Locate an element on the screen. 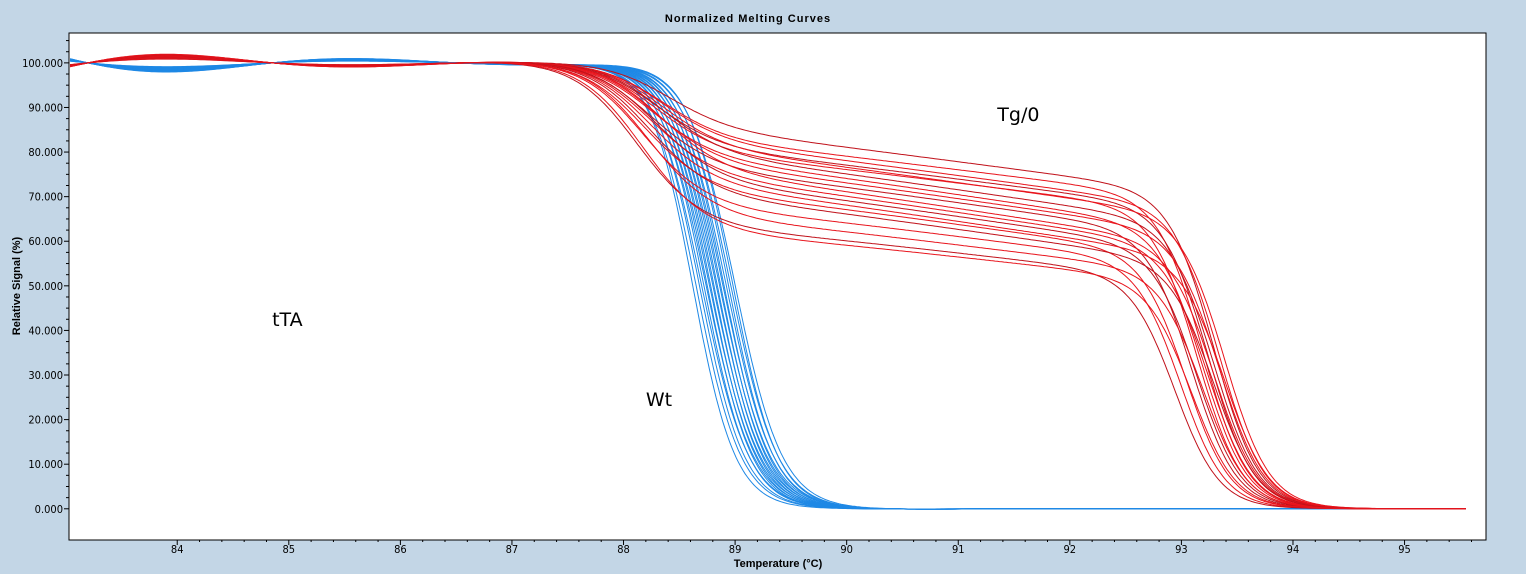 This screenshot has width=1526, height=574. y-axis-label: Relative Signal (%) is located at coordinates (17, 285).